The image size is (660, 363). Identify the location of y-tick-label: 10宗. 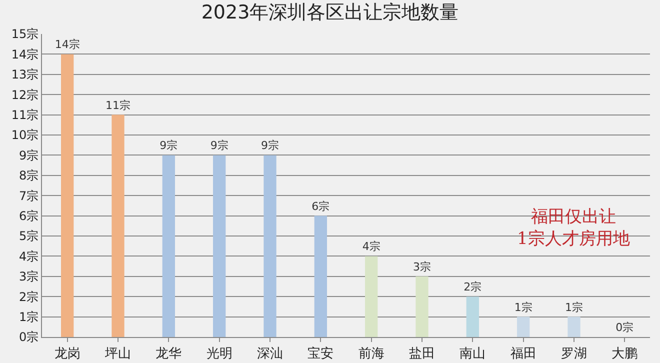
(25, 135).